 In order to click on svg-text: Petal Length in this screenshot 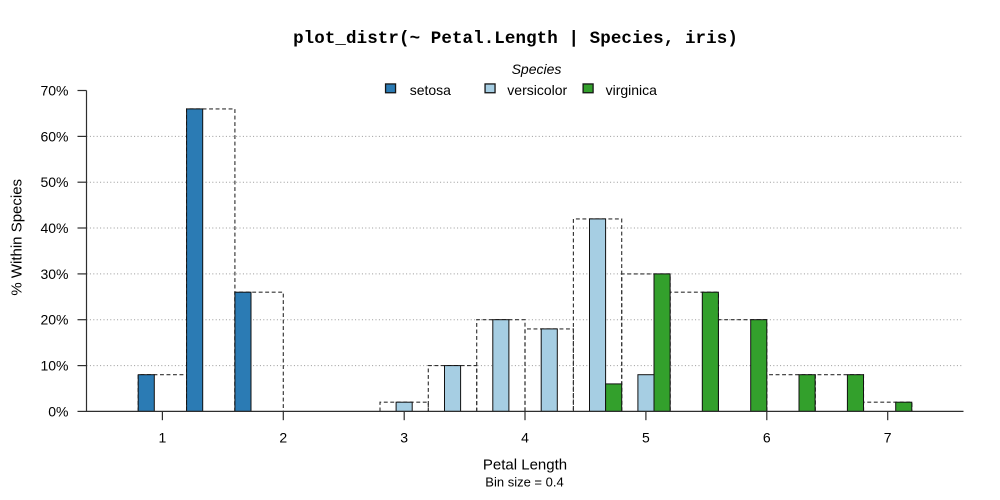, I will do `click(525, 465)`.